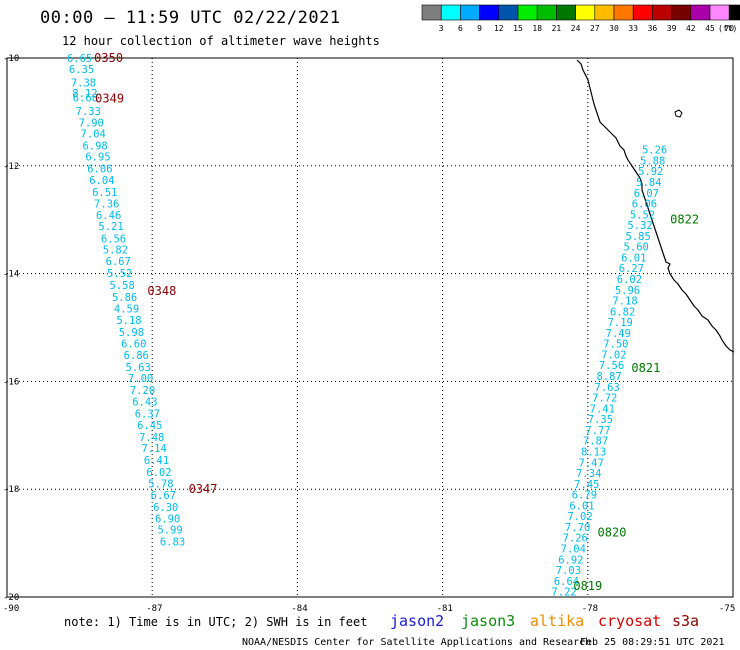  I want to click on scale-label: 12, so click(499, 28).